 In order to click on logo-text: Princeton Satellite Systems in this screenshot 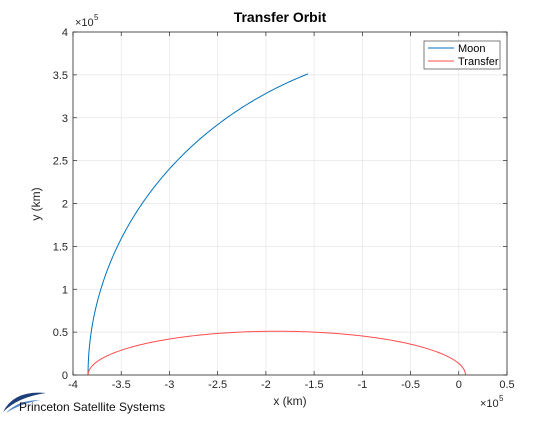, I will do `click(92, 407)`.